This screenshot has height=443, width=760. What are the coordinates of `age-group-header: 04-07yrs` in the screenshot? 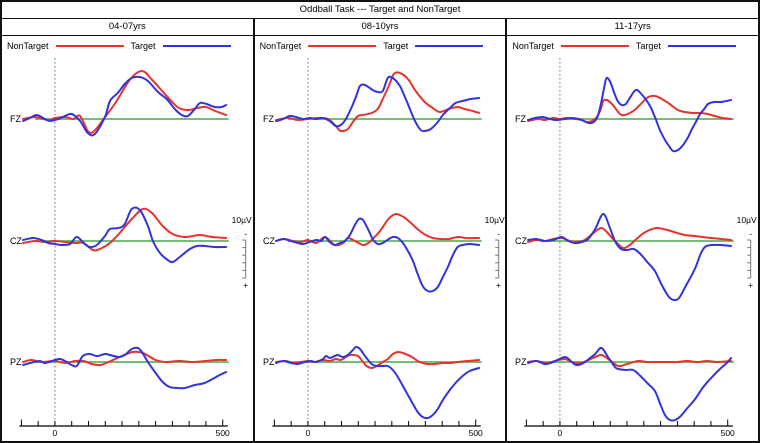 It's located at (127, 27).